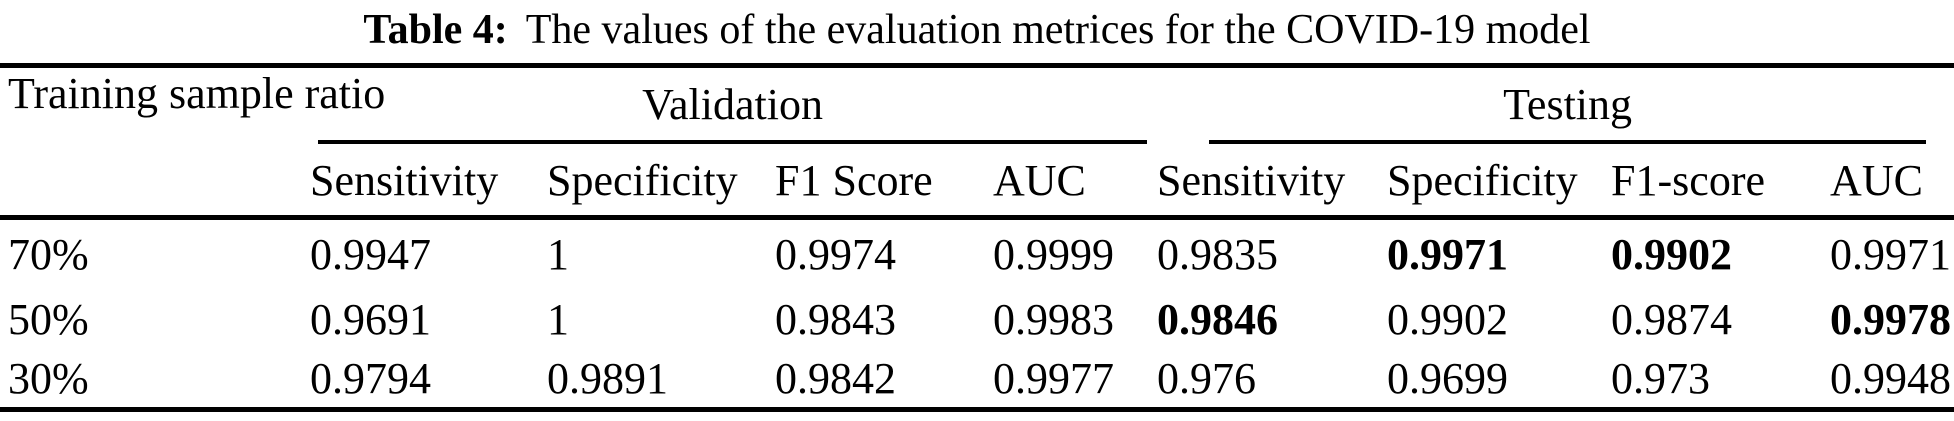 Image resolution: width=1954 pixels, height=421 pixels. What do you see at coordinates (1891, 319) in the screenshot?
I see `cell-value: 0.9978` at bounding box center [1891, 319].